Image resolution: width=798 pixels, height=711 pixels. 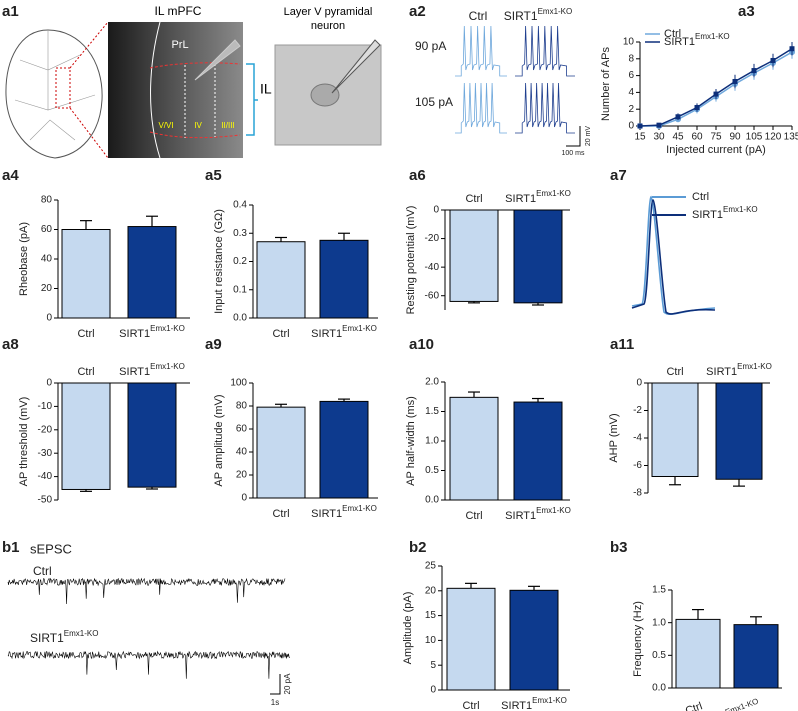 I want to click on image-label: IL, so click(x=266, y=89).